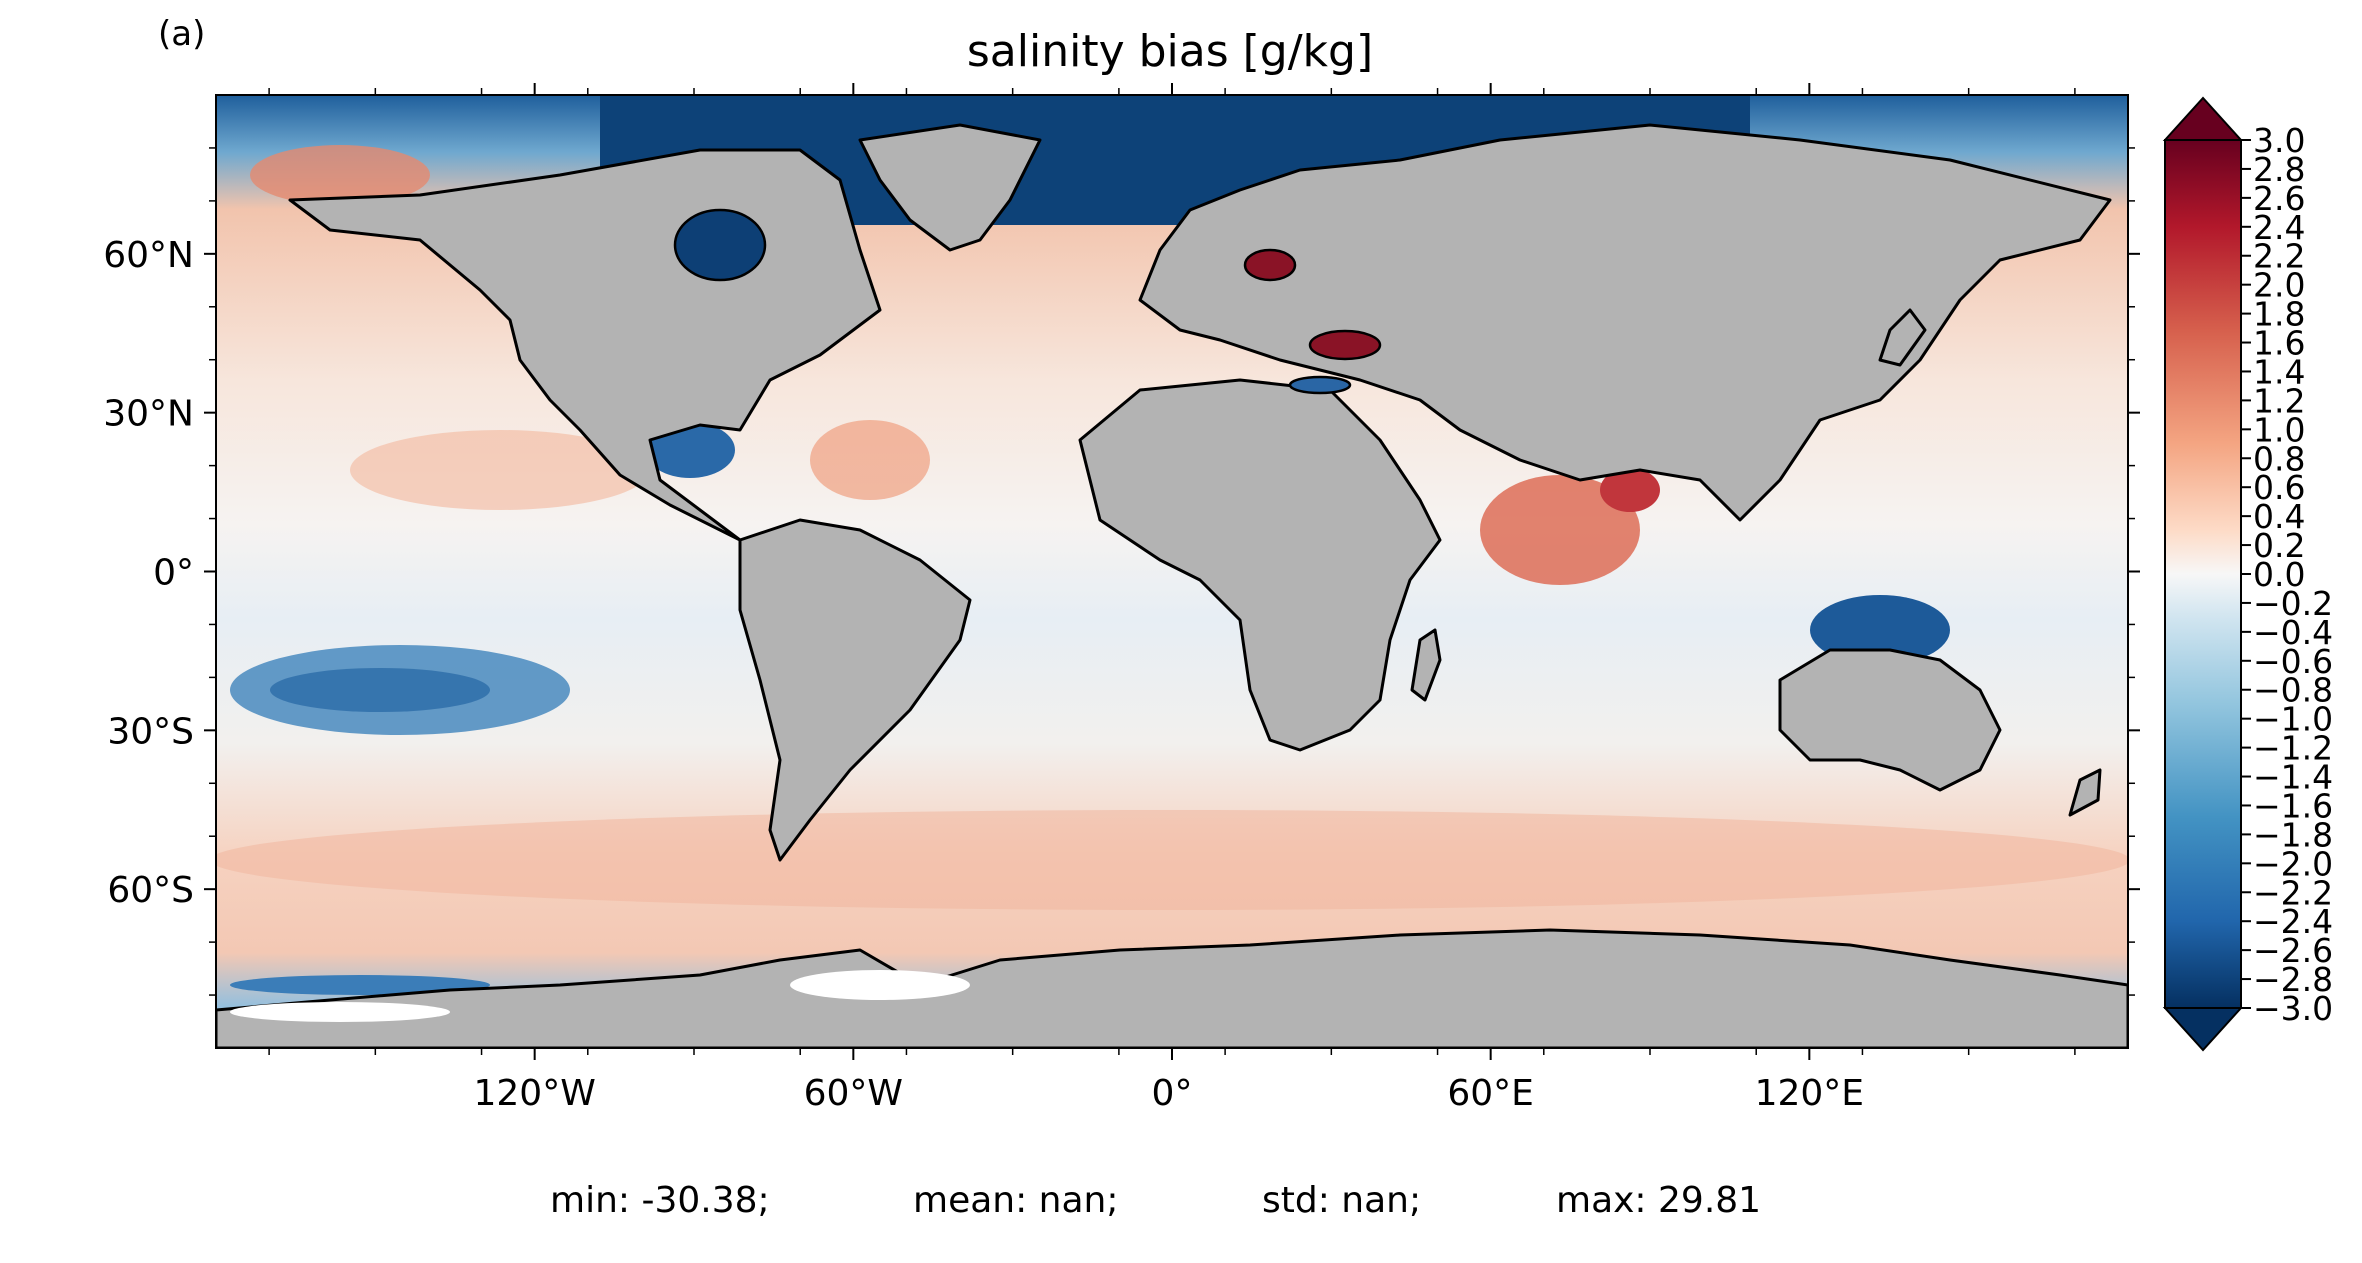 This screenshot has width=2362, height=1263. Describe the element at coordinates (535, 1093) in the screenshot. I see `lon-tick-label: 120°W` at that location.